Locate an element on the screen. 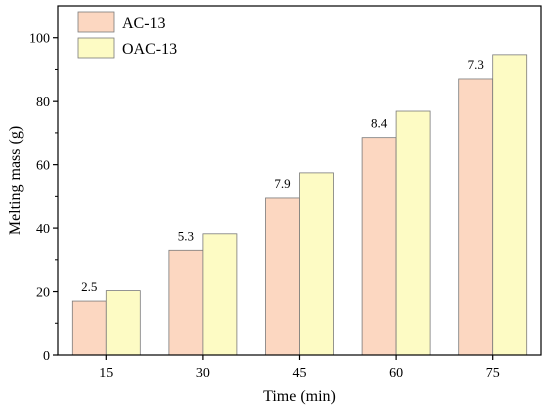 This screenshot has height=410, width=550. data-label-75: 7.3 is located at coordinates (476, 64).